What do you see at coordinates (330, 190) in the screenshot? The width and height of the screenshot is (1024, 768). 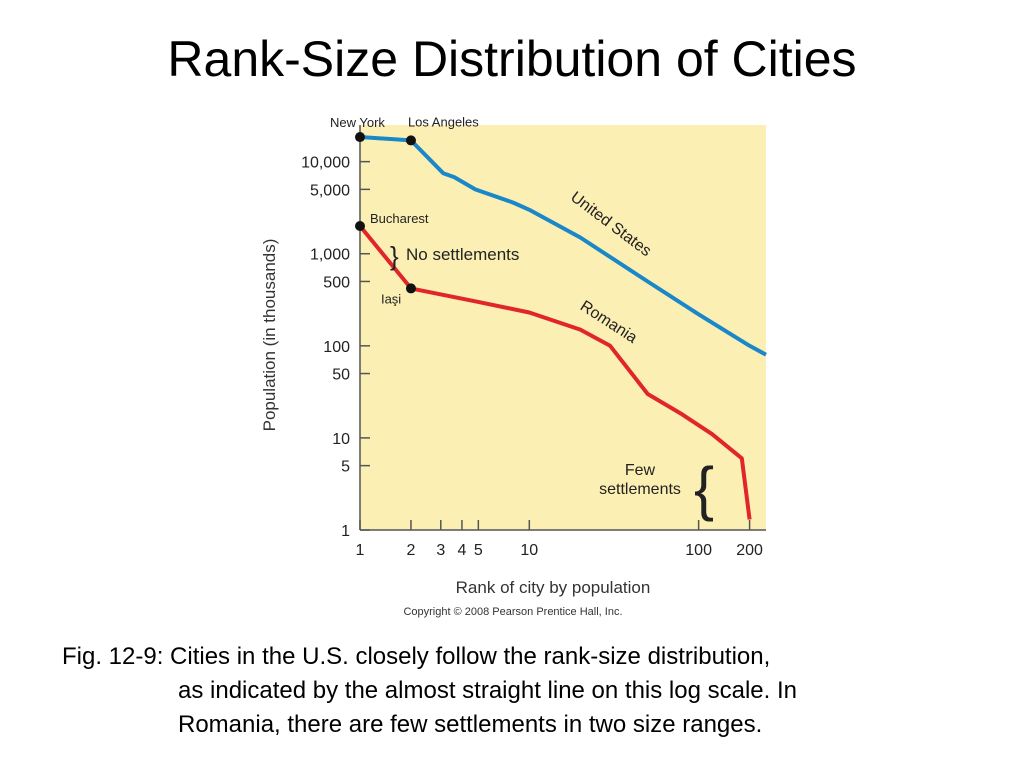 I see `y-tick-label: 5,000` at bounding box center [330, 190].